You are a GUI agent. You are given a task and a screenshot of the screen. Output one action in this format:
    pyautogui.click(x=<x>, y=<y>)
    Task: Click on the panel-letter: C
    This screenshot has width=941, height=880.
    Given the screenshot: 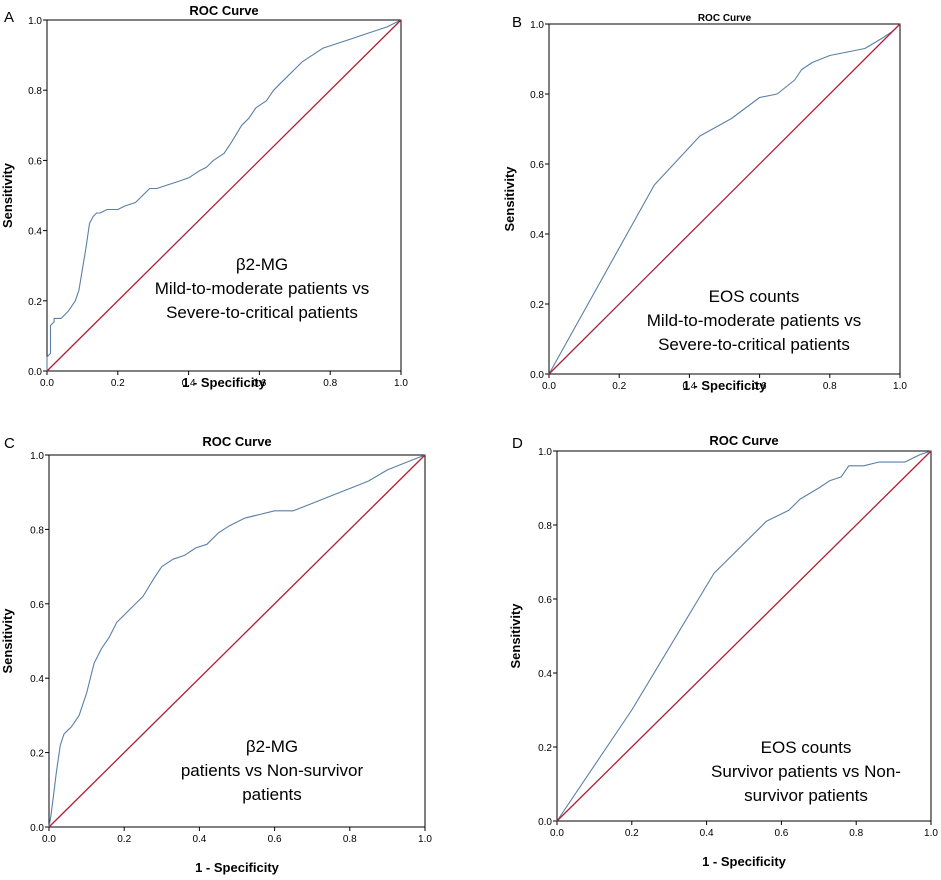 What is the action you would take?
    pyautogui.click(x=9, y=443)
    